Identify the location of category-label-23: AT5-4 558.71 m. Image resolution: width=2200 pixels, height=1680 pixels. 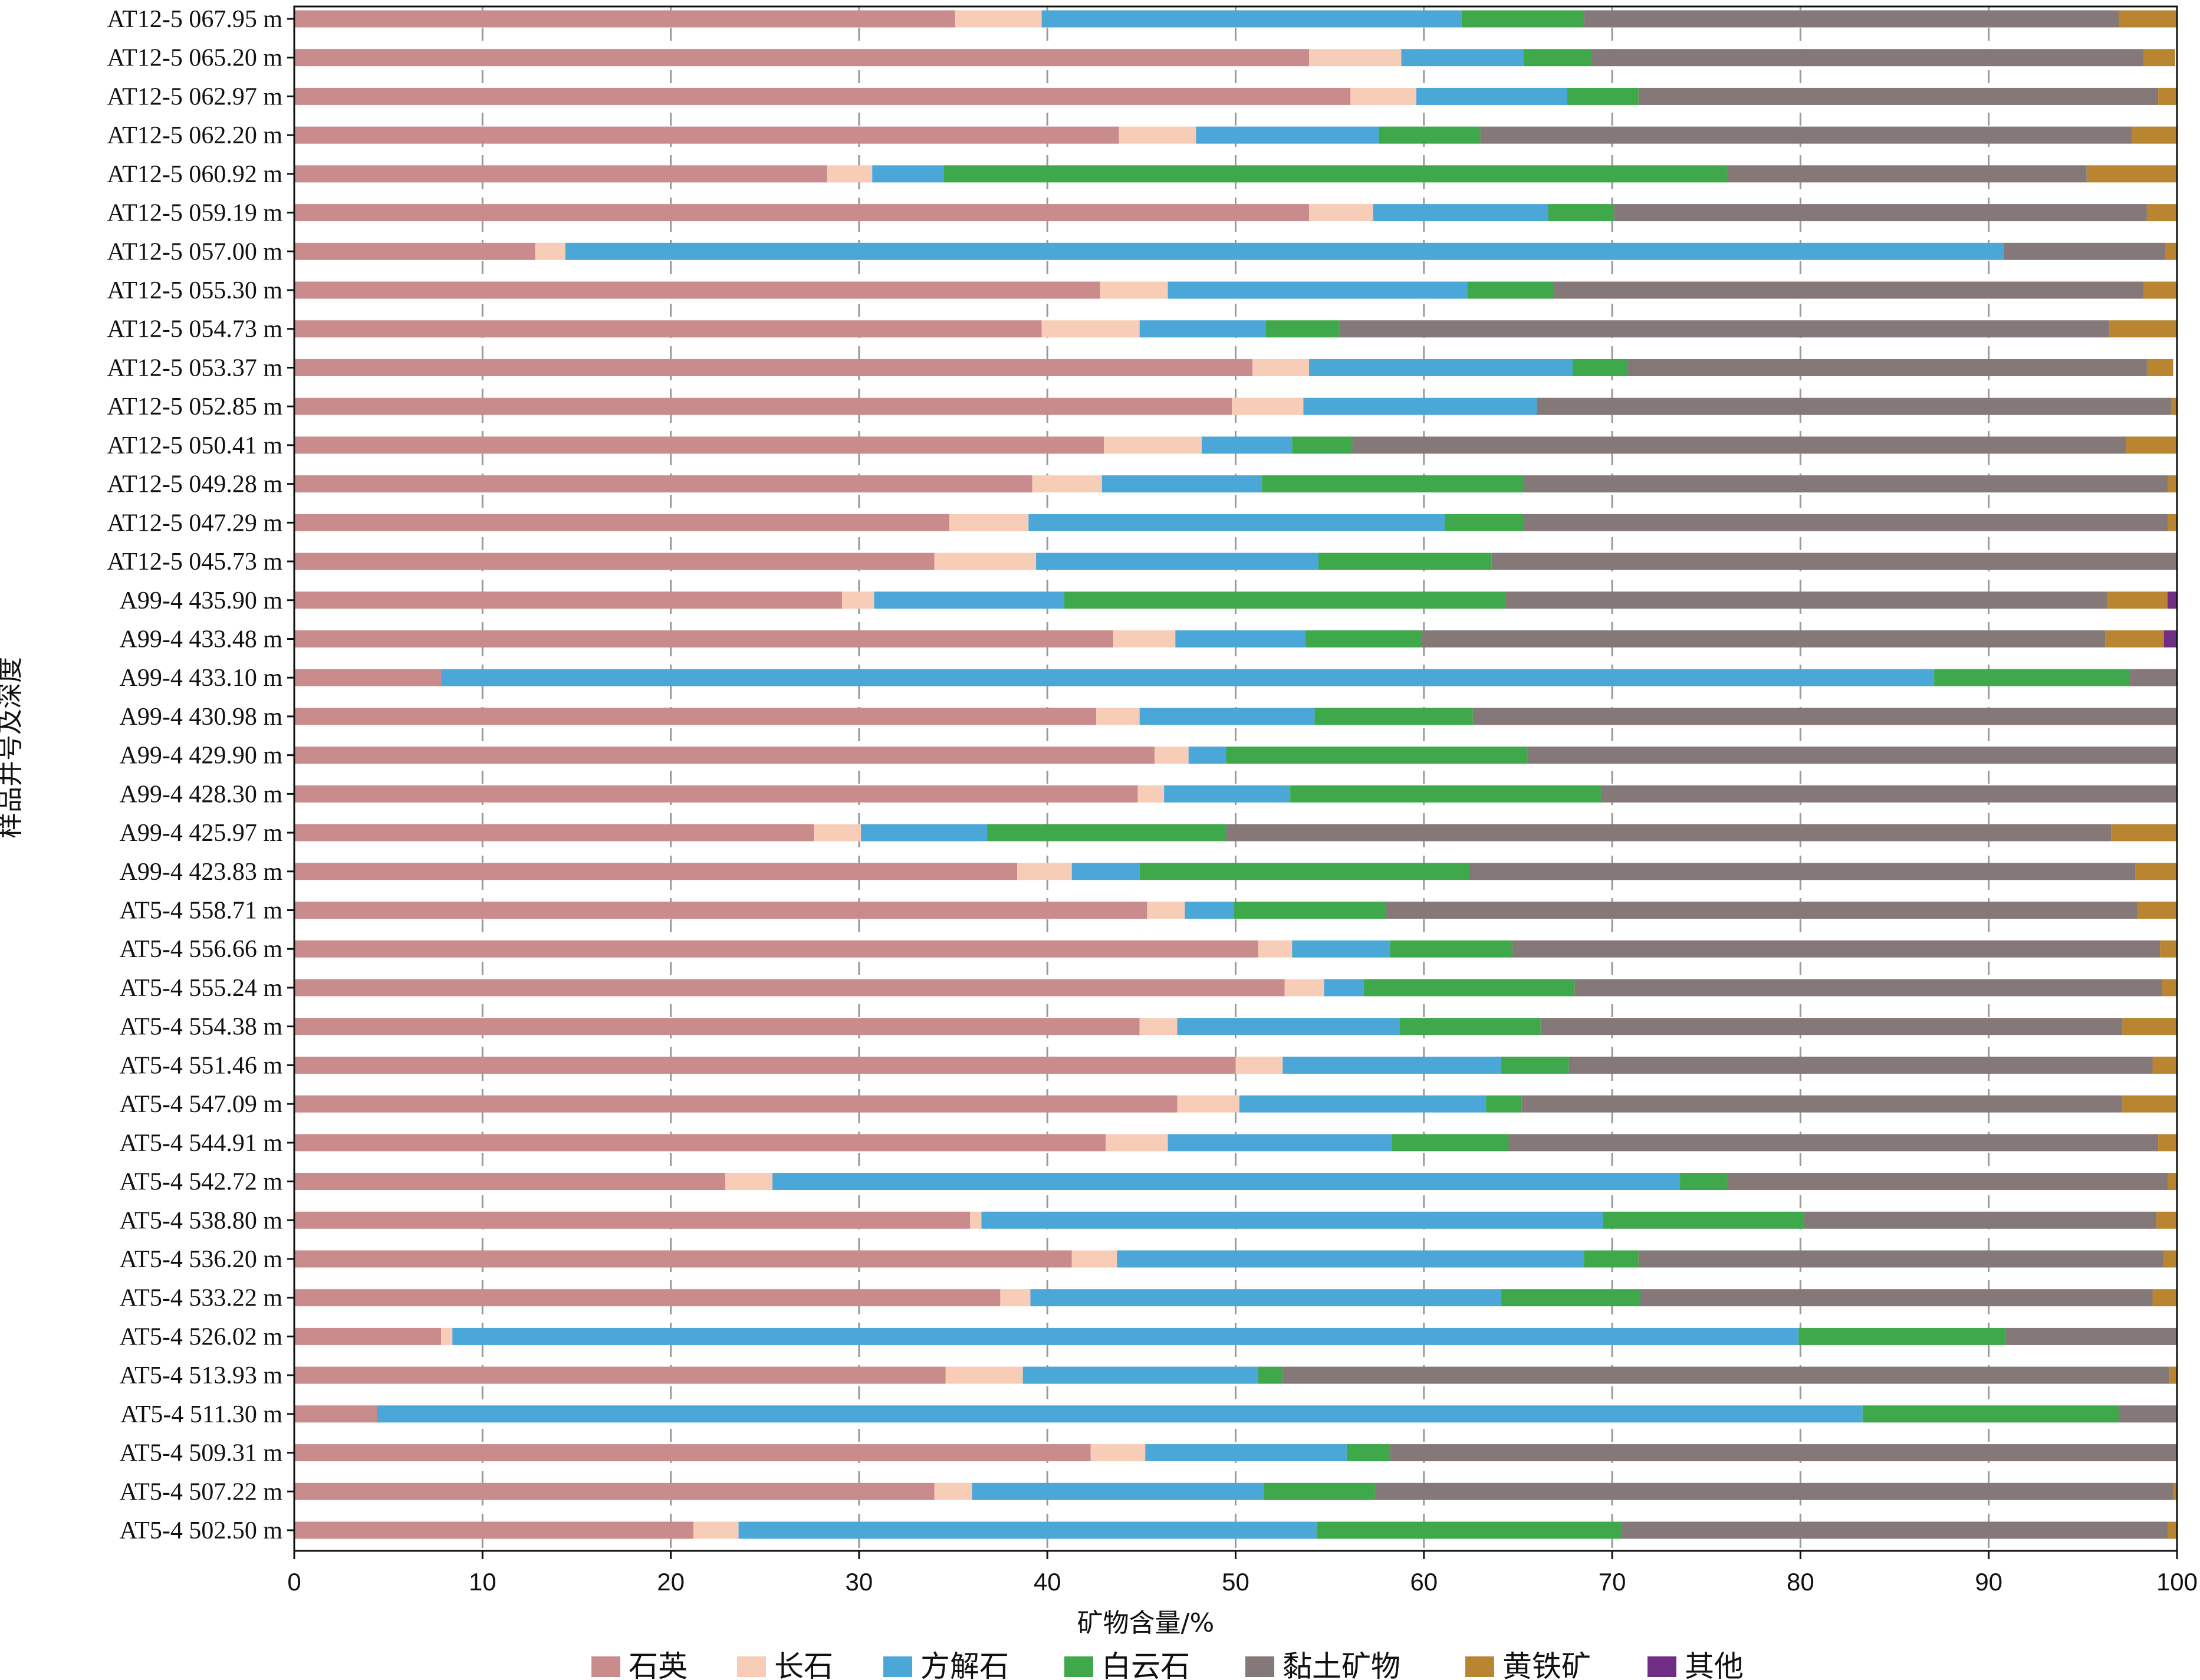
(201, 911).